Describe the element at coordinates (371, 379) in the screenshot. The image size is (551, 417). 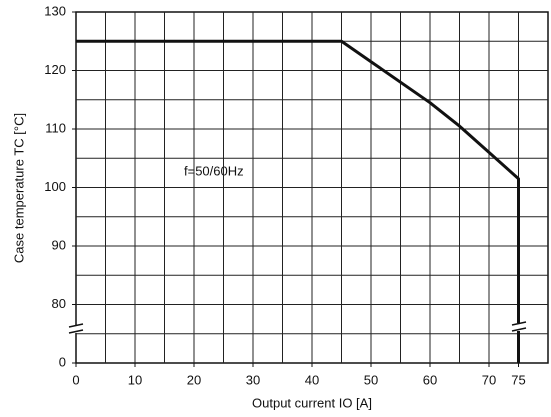
I see `x-tick-label: 50` at that location.